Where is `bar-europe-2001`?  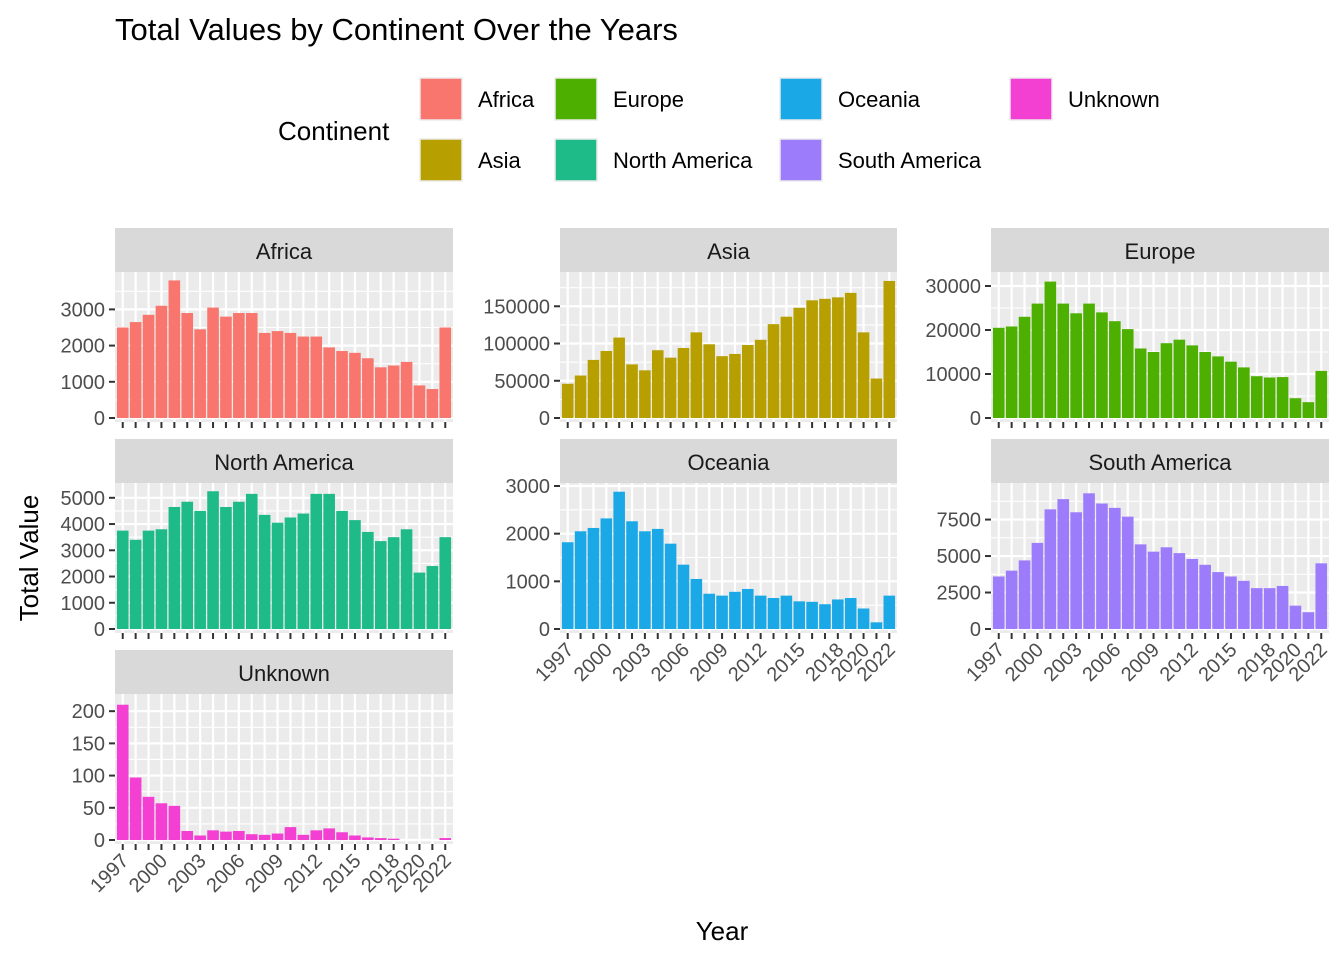
bar-europe-2001 is located at coordinates (1050, 349).